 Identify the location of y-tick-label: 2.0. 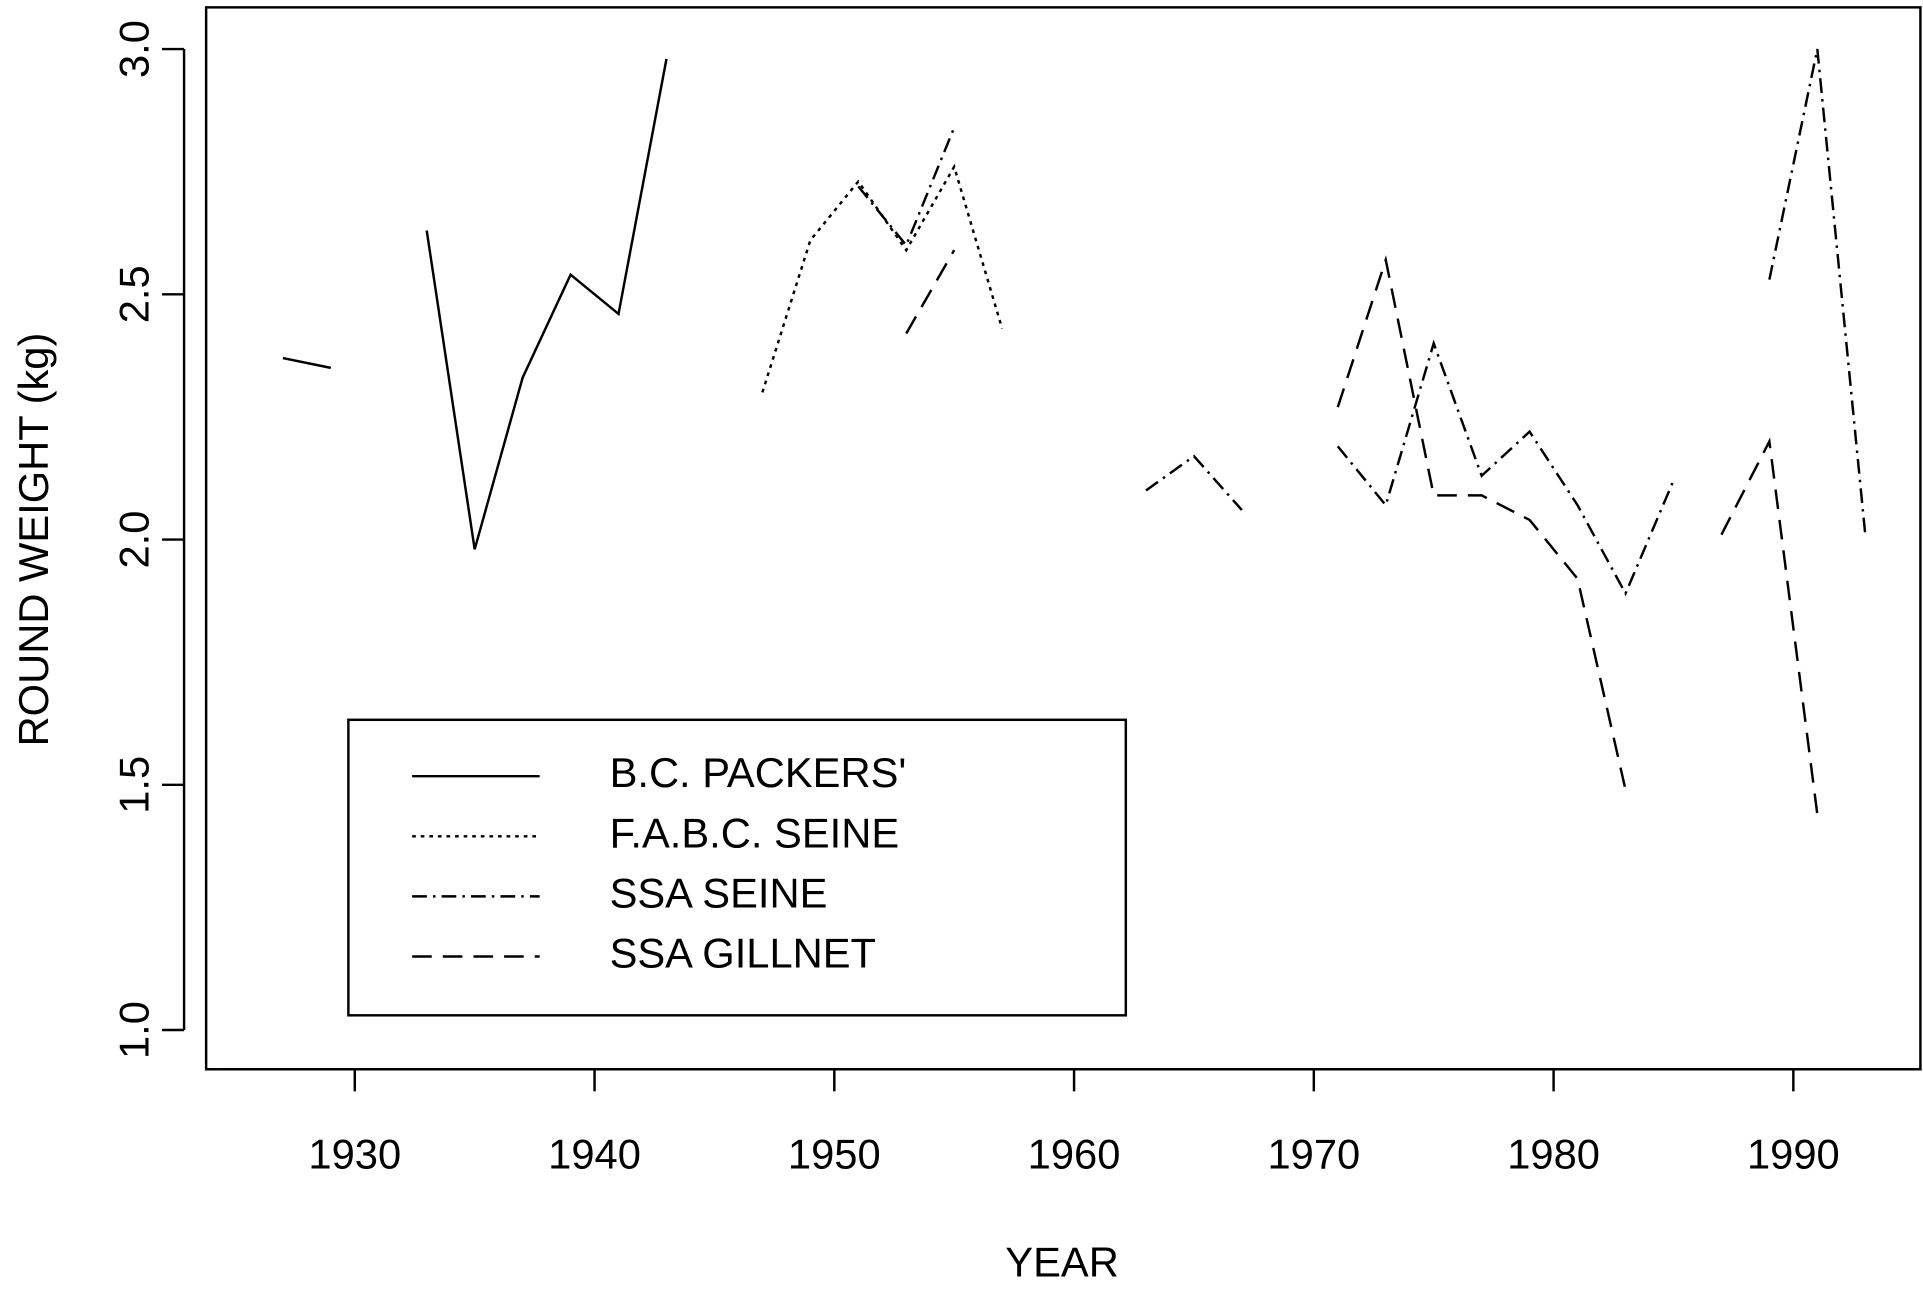
(133, 540).